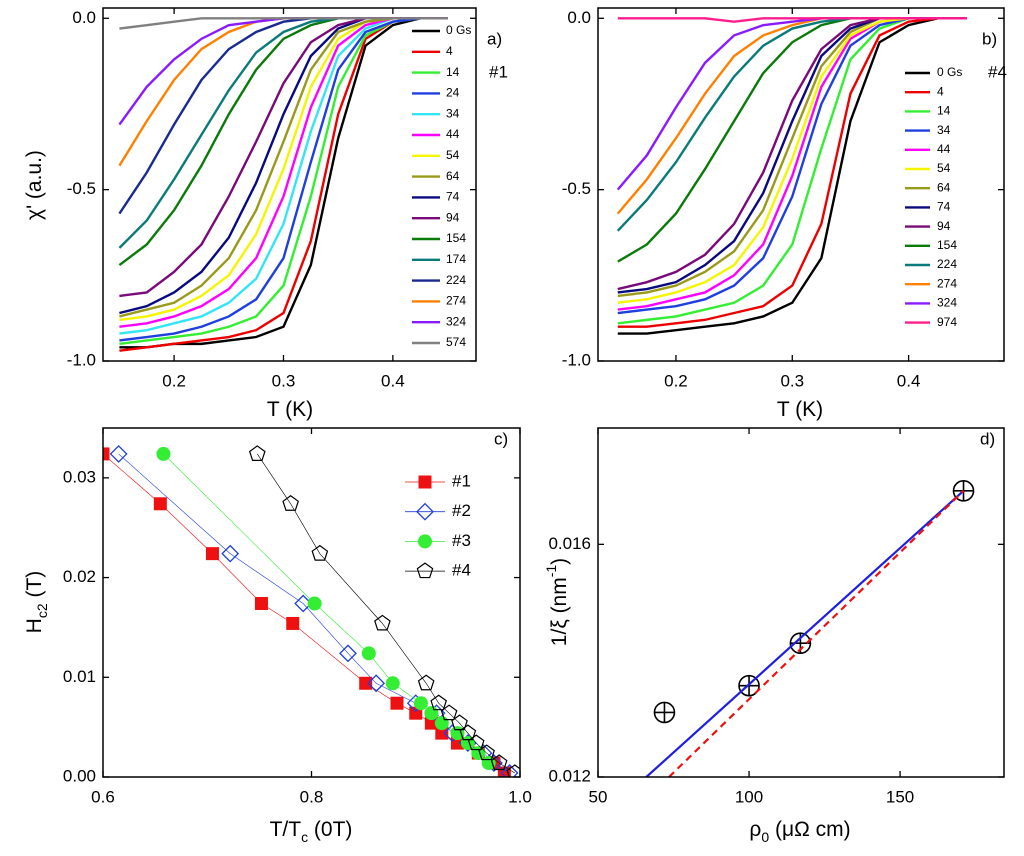 The height and width of the screenshot is (856, 1024). What do you see at coordinates (34, 587) in the screenshot?
I see `label-part: (T)` at bounding box center [34, 587].